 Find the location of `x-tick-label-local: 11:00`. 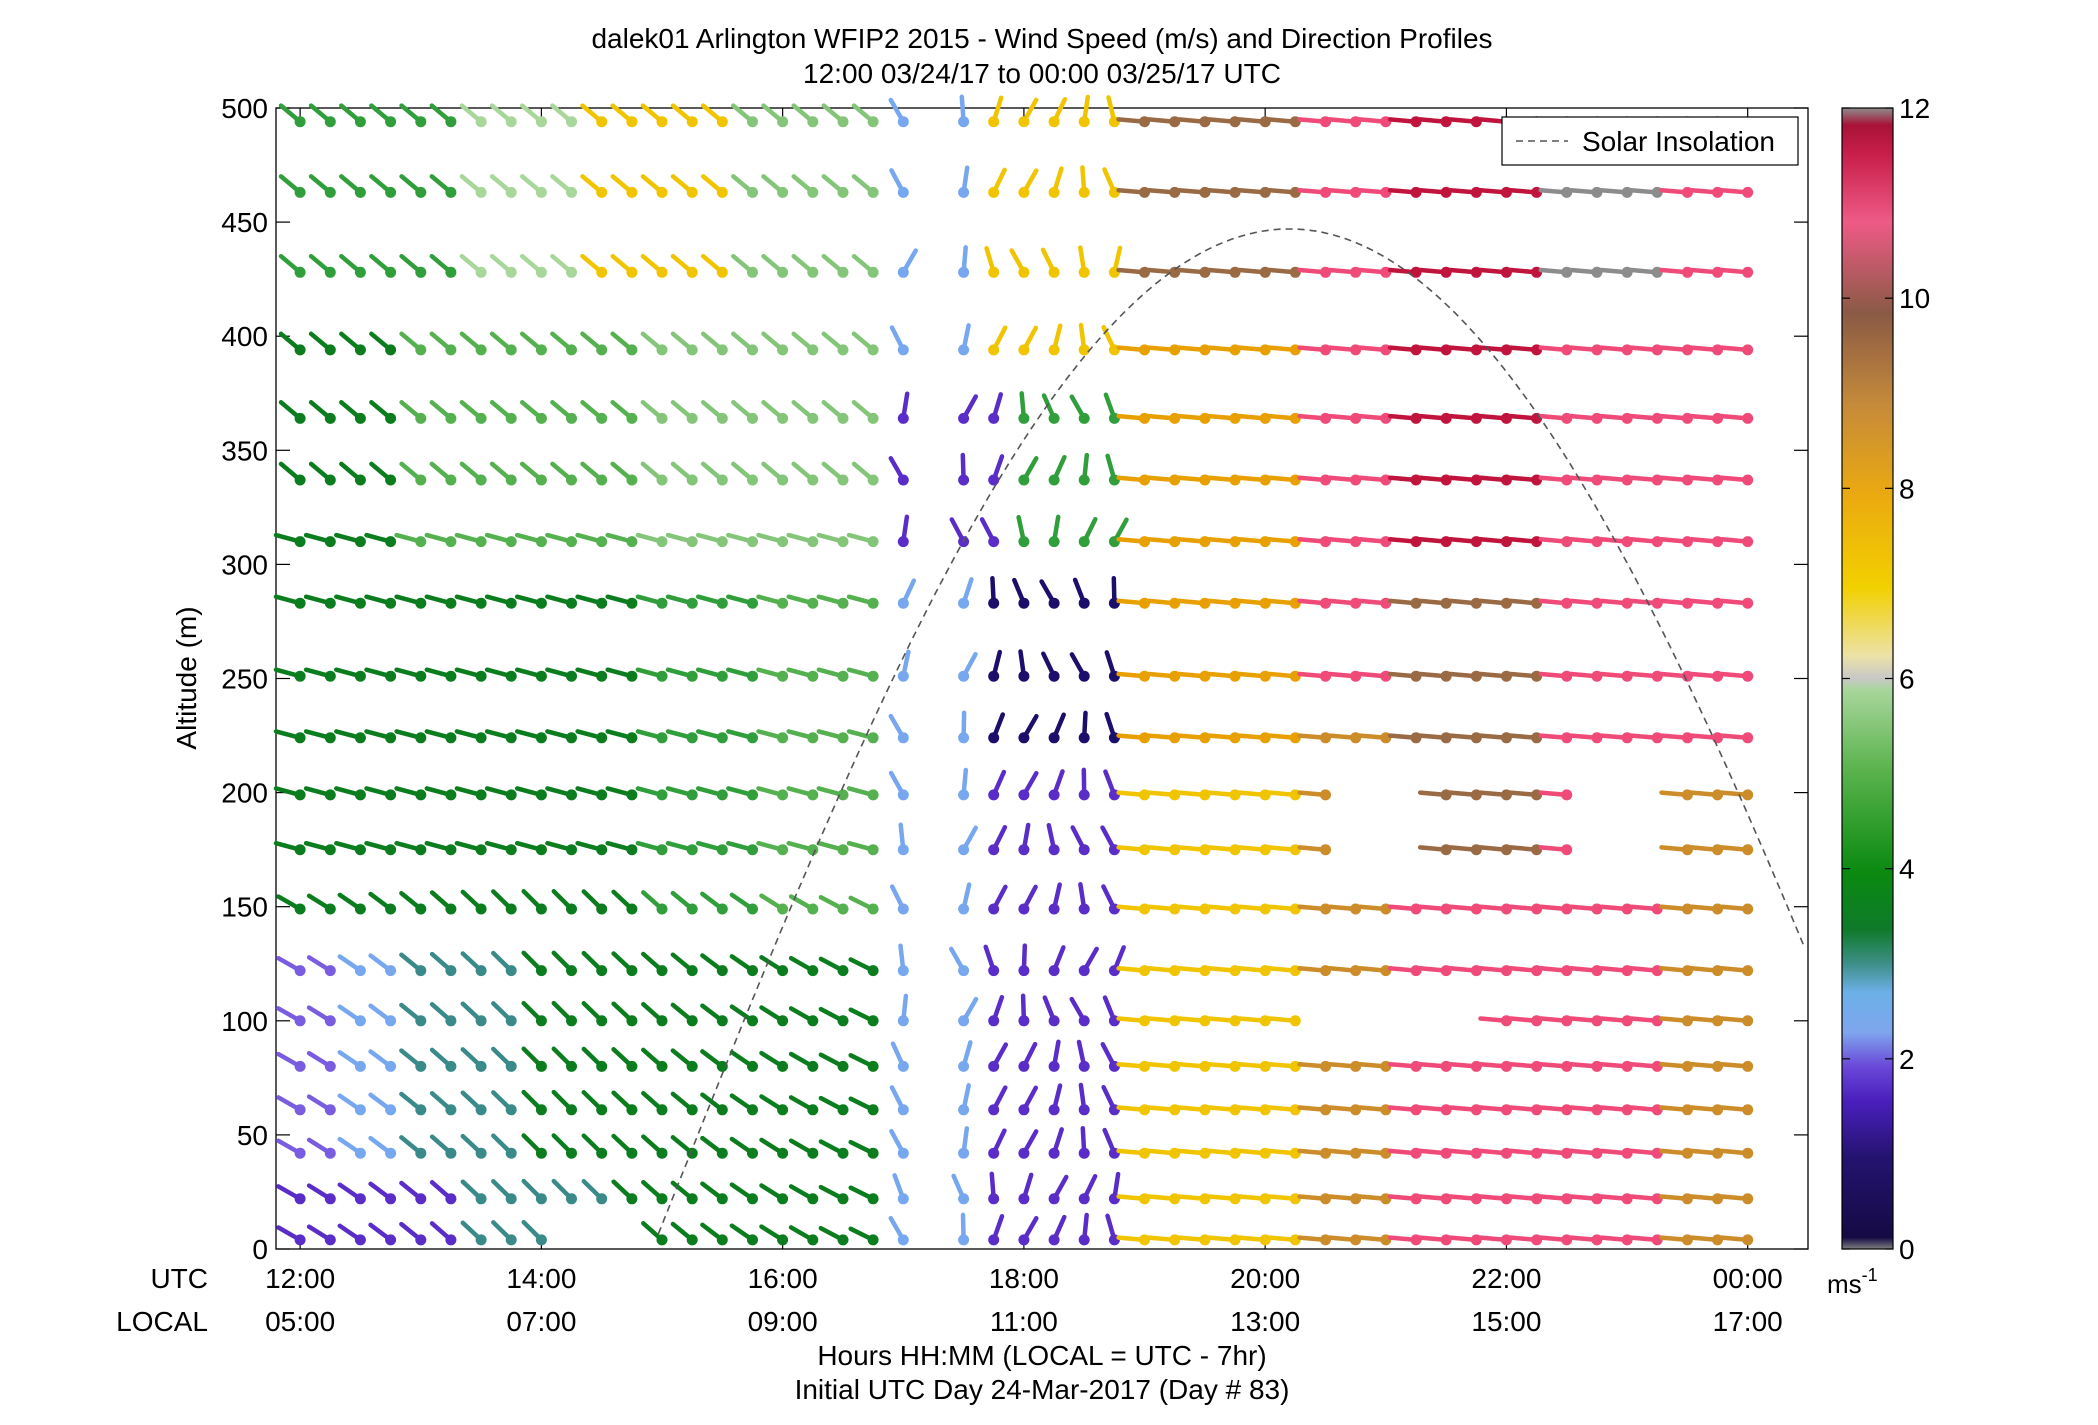

x-tick-label-local: 11:00 is located at coordinates (1024, 1321).